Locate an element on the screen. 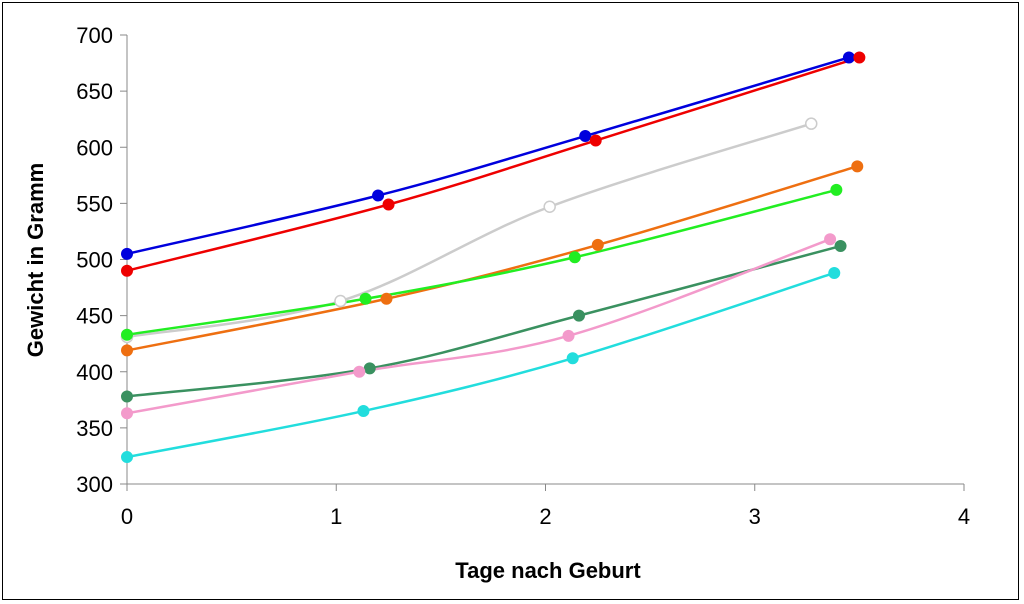 This screenshot has height=604, width=1024. y-tick-label: 600 is located at coordinates (94, 147).